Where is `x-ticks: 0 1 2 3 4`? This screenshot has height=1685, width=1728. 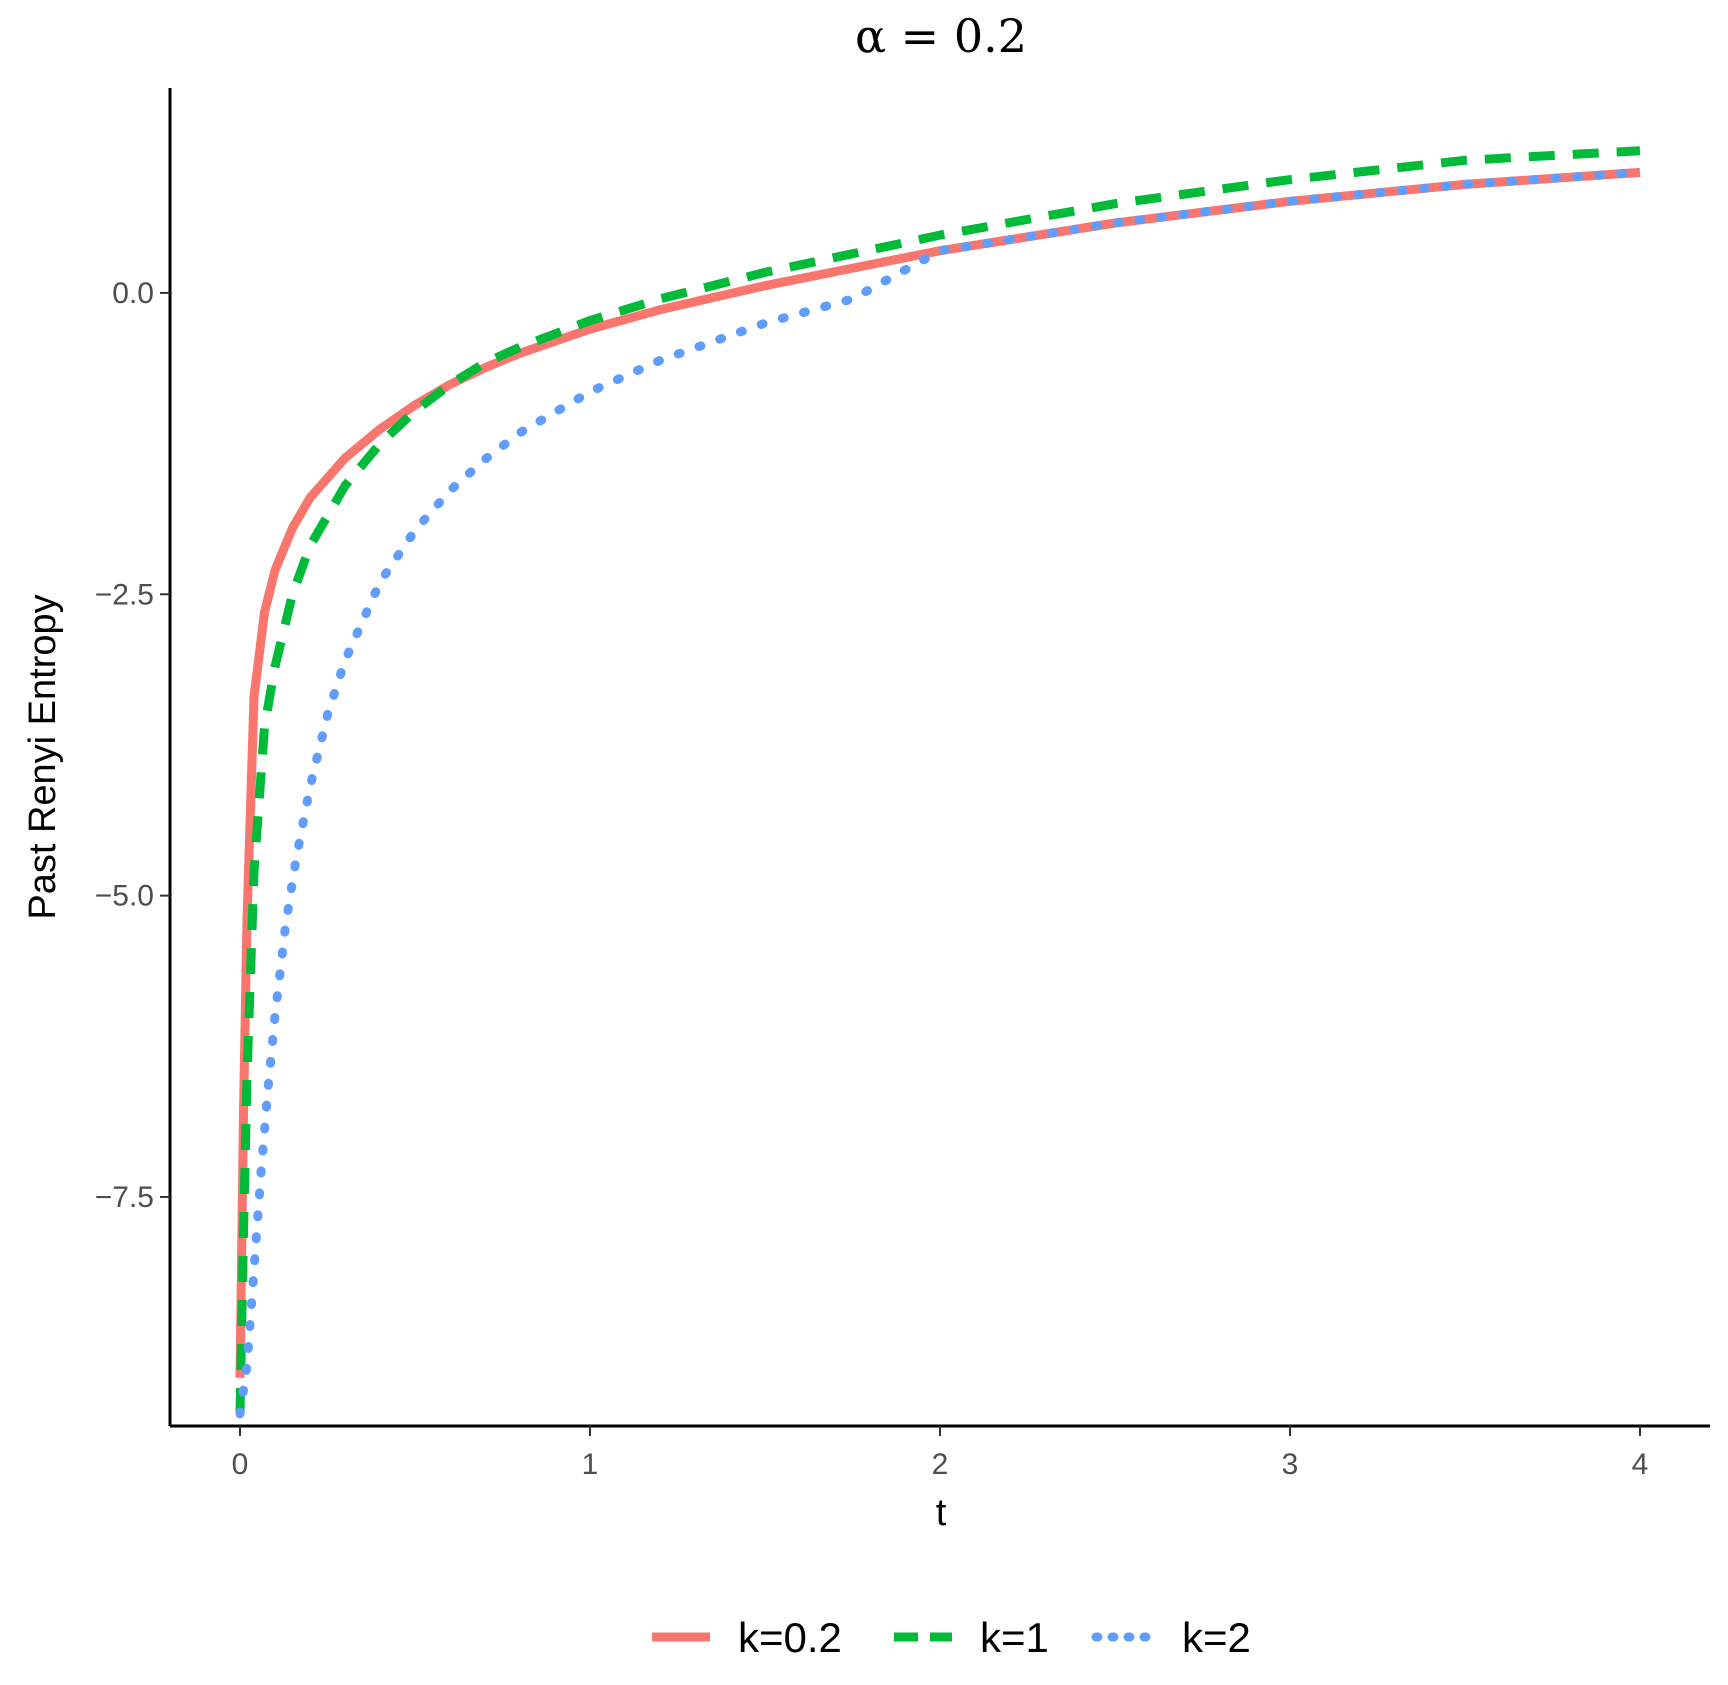 x-ticks: 0 1 2 3 4 is located at coordinates (940, 1453).